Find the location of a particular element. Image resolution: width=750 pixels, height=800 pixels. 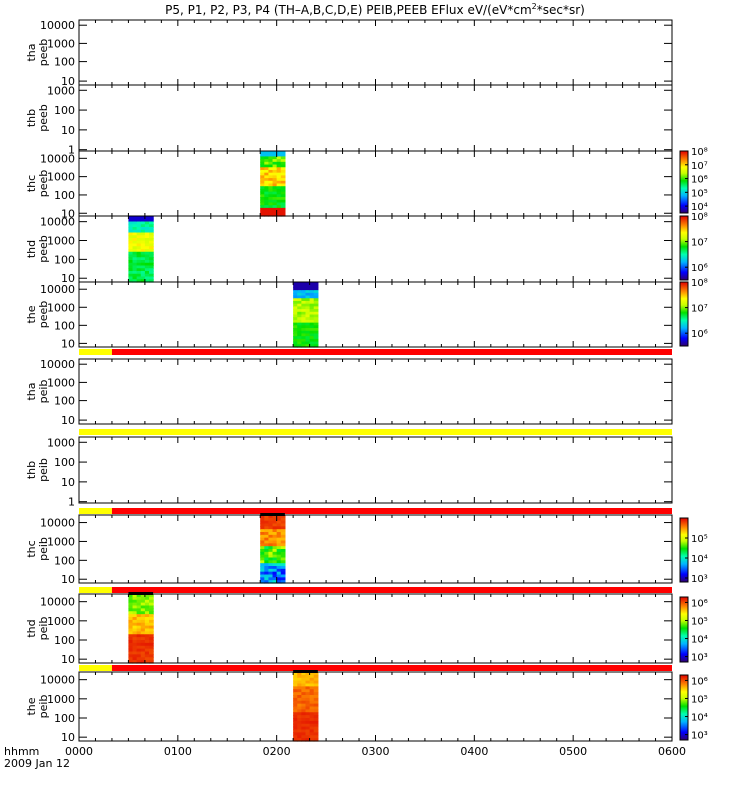

energy-tick-label: 10000 is located at coordinates (57, 25).